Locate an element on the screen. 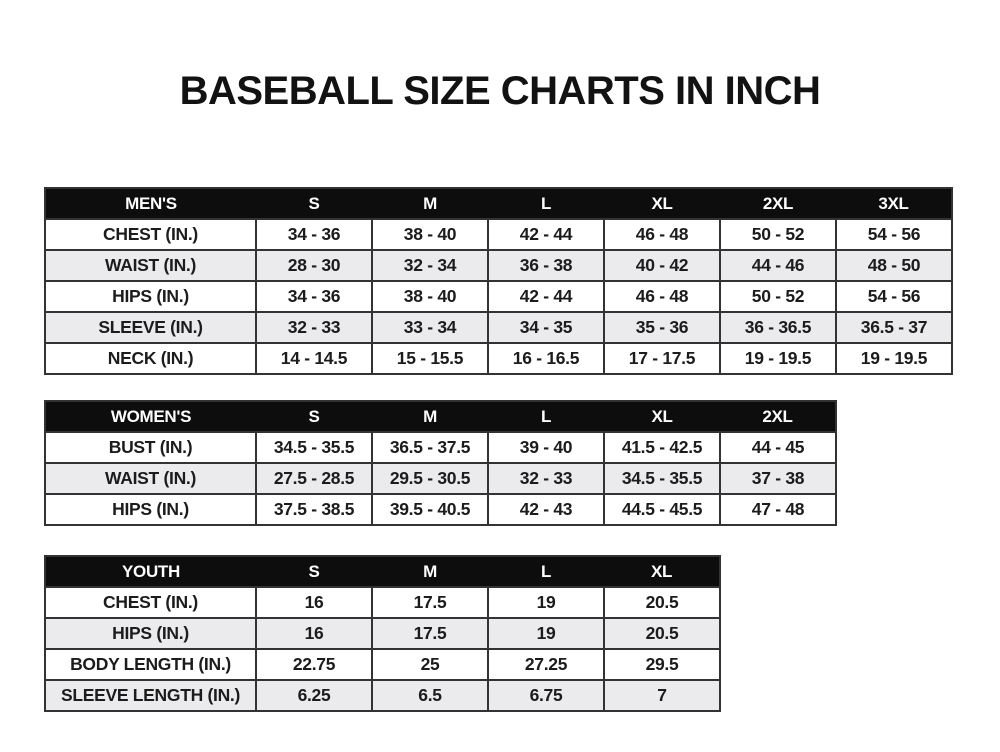  size-value-cell: 37.5 - 38.5 is located at coordinates (314, 509).